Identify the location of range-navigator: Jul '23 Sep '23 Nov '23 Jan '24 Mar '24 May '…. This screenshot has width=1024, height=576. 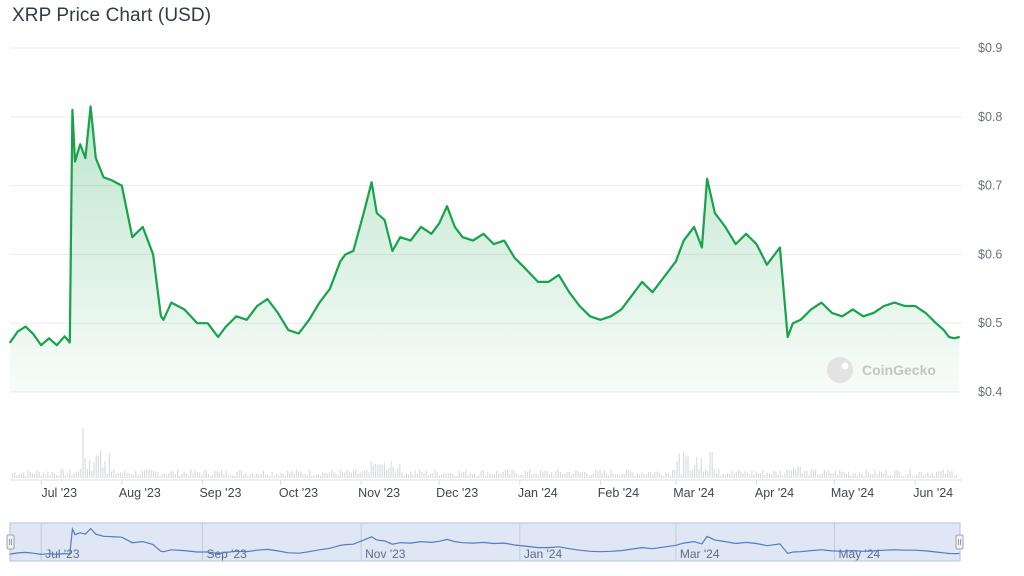
(485, 542).